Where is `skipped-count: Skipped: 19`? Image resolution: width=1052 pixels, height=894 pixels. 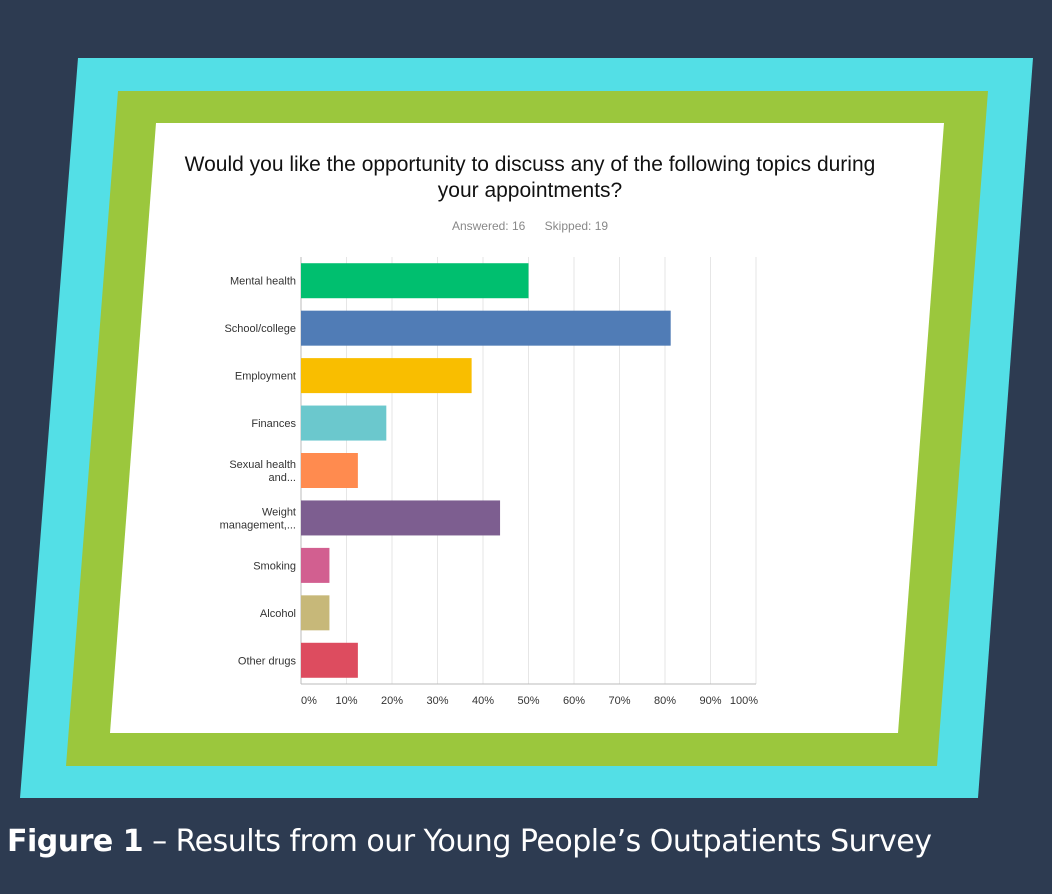 skipped-count: Skipped: 19 is located at coordinates (576, 226).